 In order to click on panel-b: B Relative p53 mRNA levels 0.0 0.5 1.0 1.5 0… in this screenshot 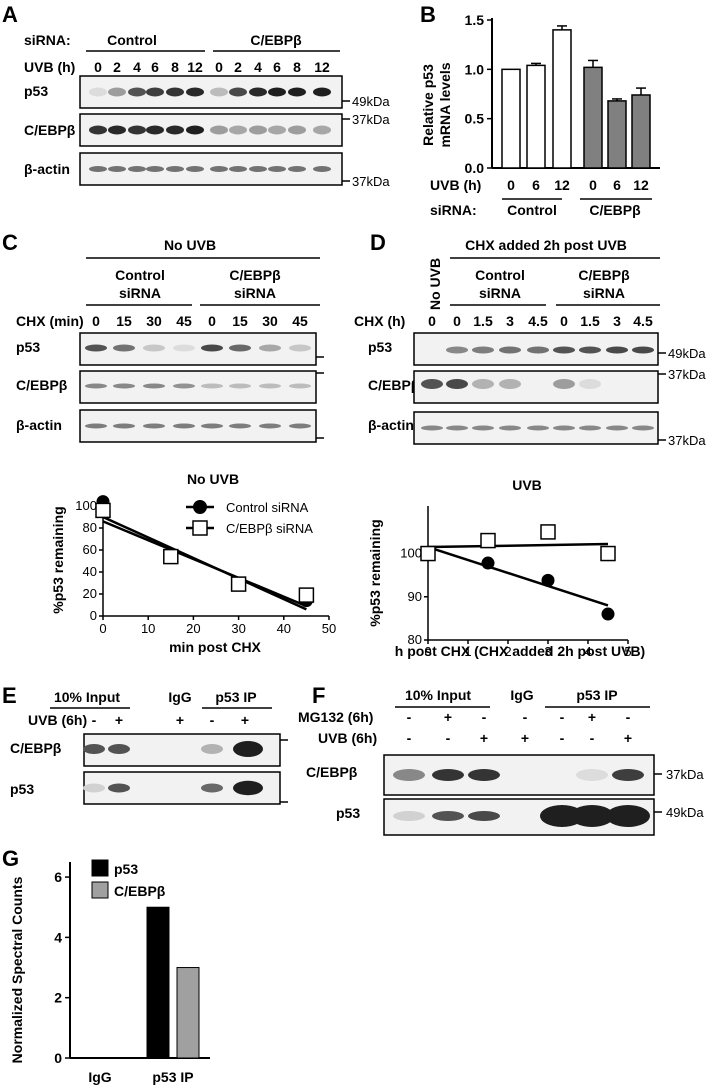, I will do `click(540, 110)`.